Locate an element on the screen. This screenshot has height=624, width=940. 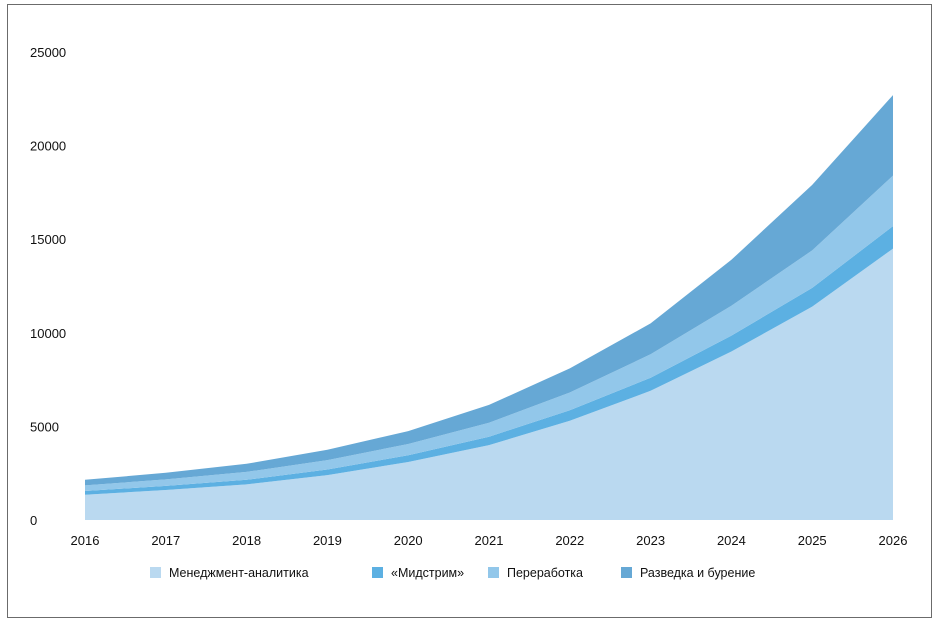
y-tick-label: 20000 is located at coordinates (48, 146).